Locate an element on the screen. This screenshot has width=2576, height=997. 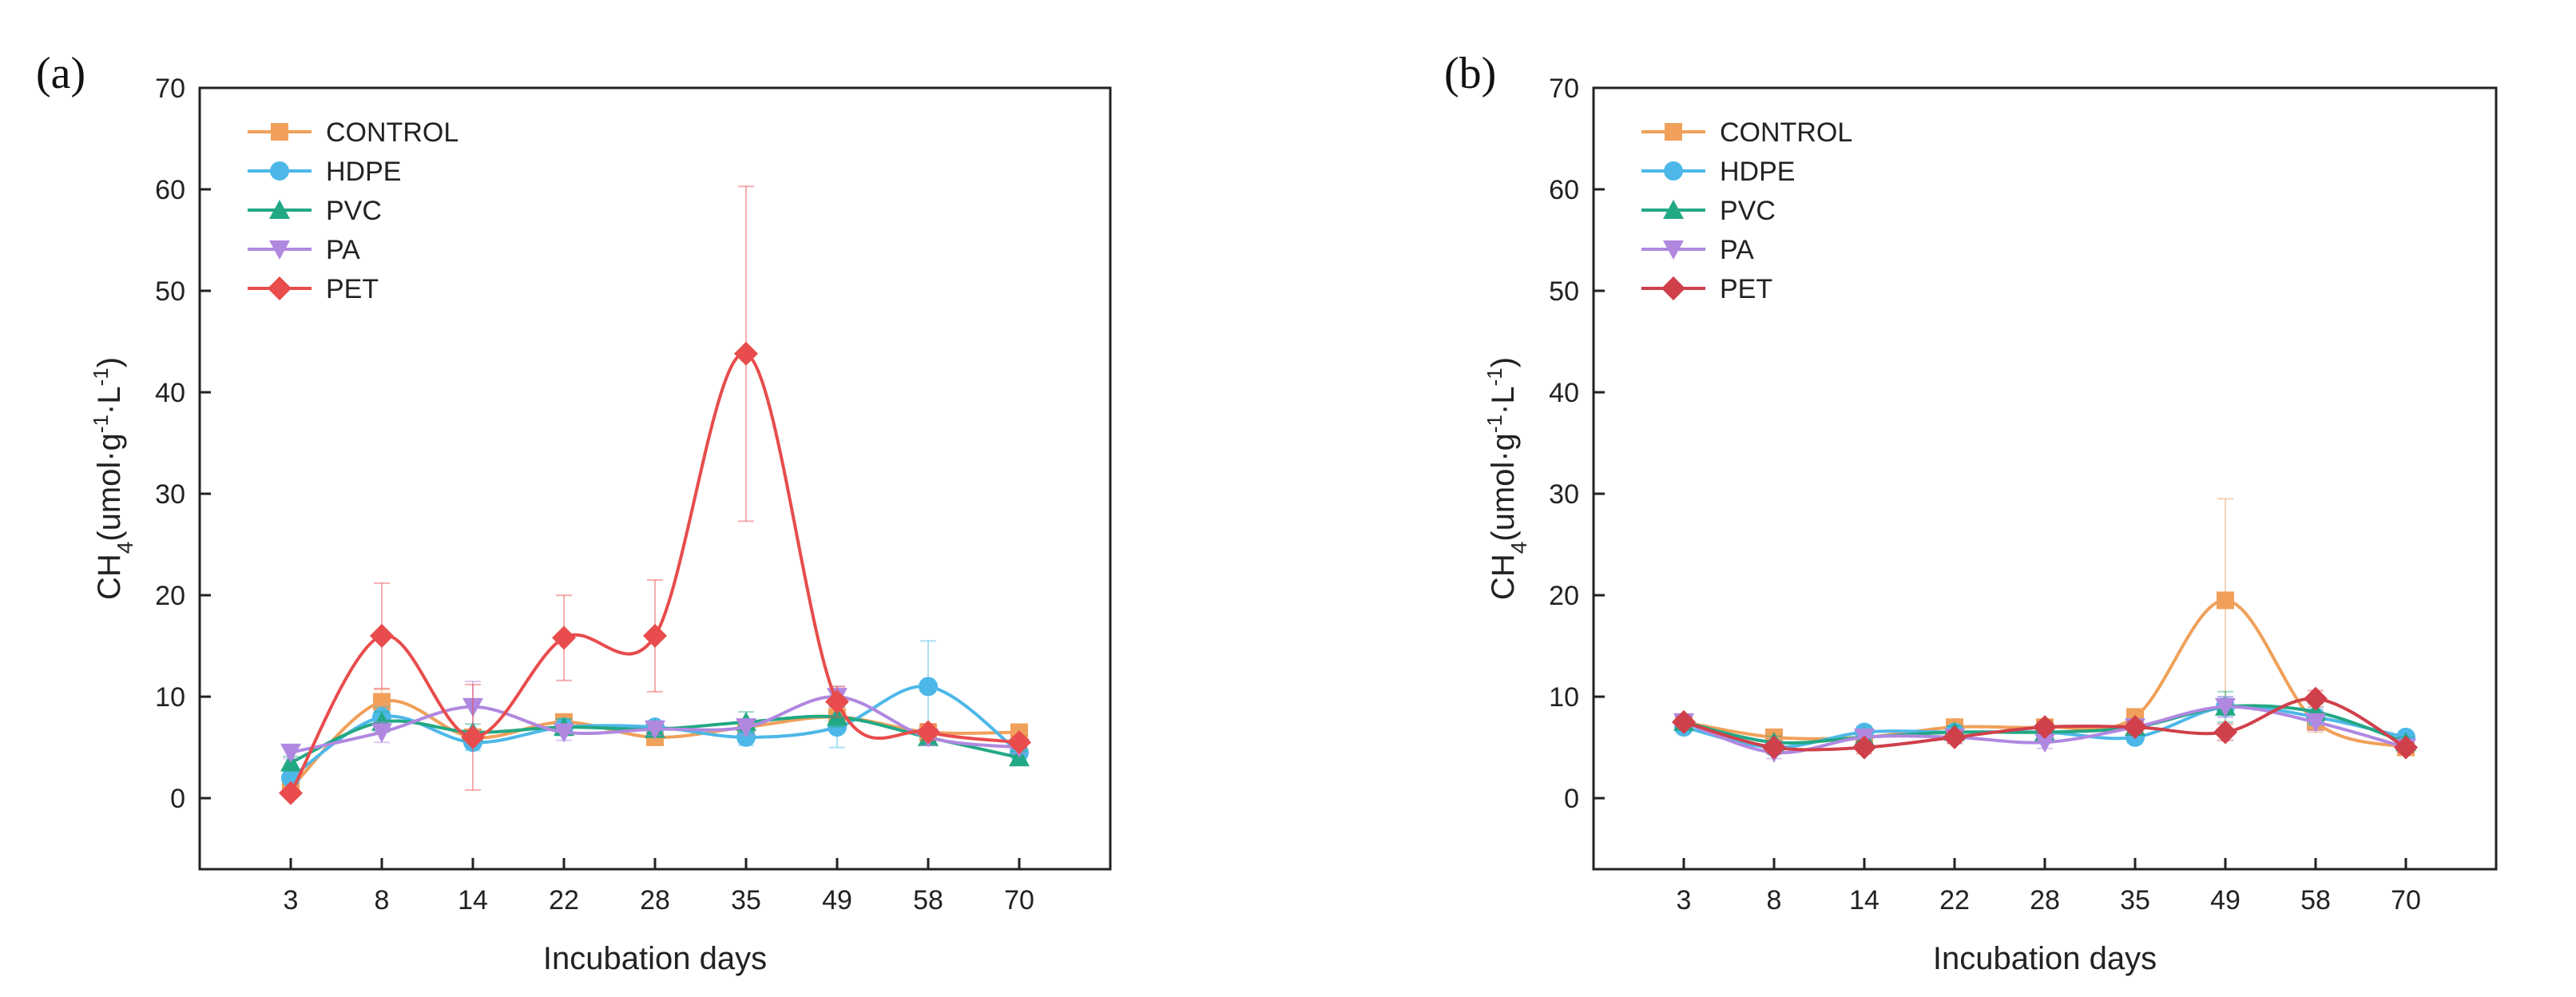
x-tick-label: 35 is located at coordinates (746, 901).